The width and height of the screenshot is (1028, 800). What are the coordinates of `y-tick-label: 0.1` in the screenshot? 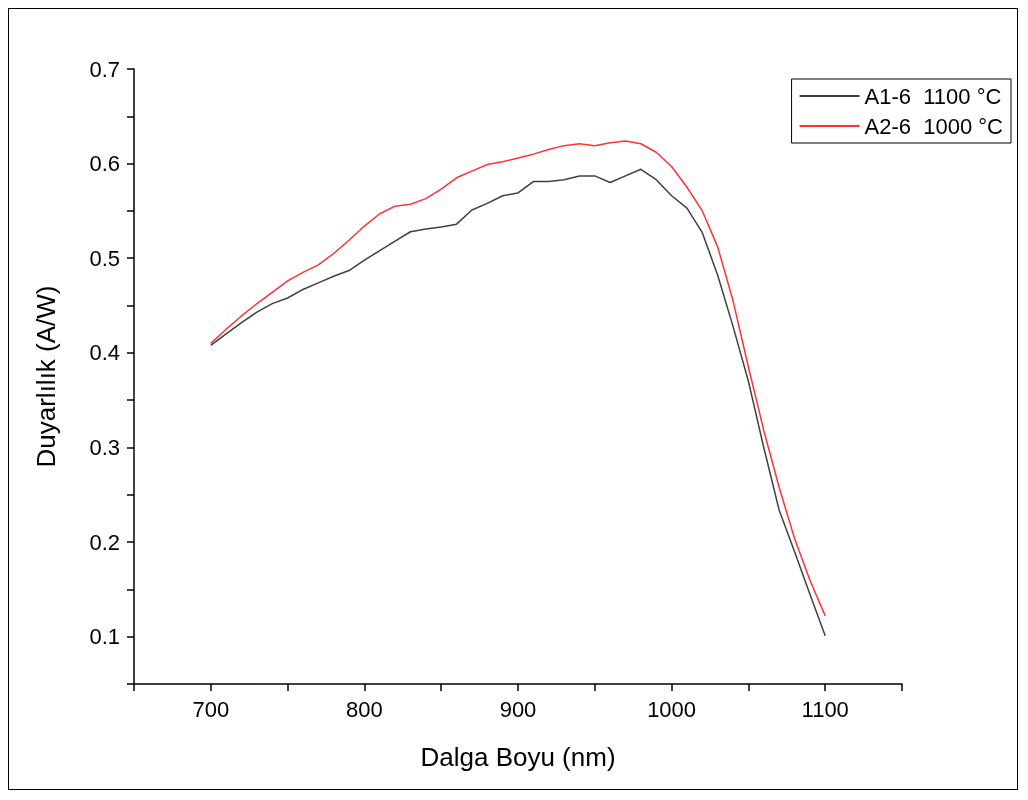 It's located at (104, 637).